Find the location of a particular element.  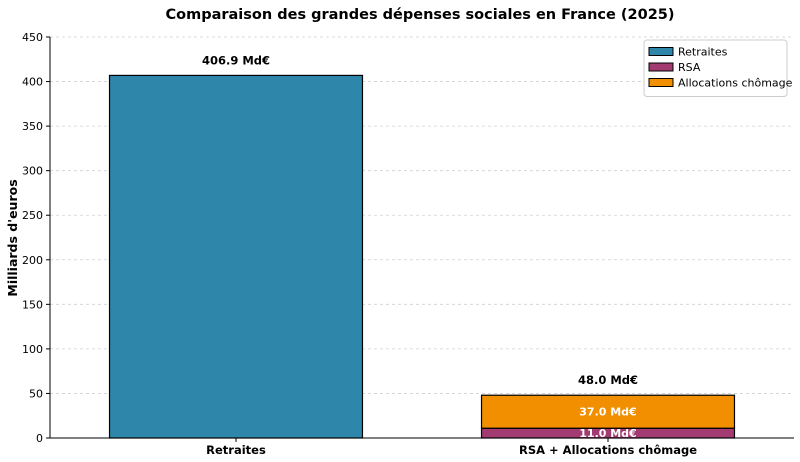

legend: Retraites RSA Allocations chômage is located at coordinates (718, 68).